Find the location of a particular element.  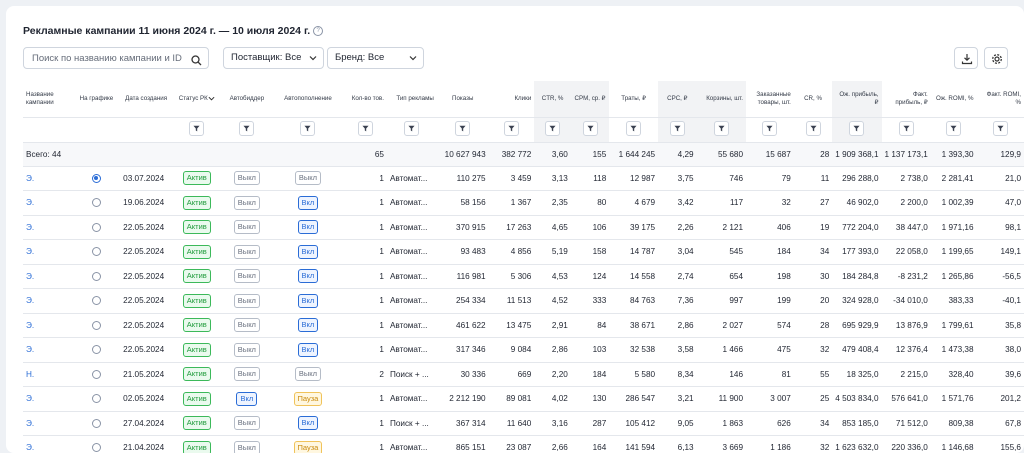

col-clicks: Клики is located at coordinates (511, 99).